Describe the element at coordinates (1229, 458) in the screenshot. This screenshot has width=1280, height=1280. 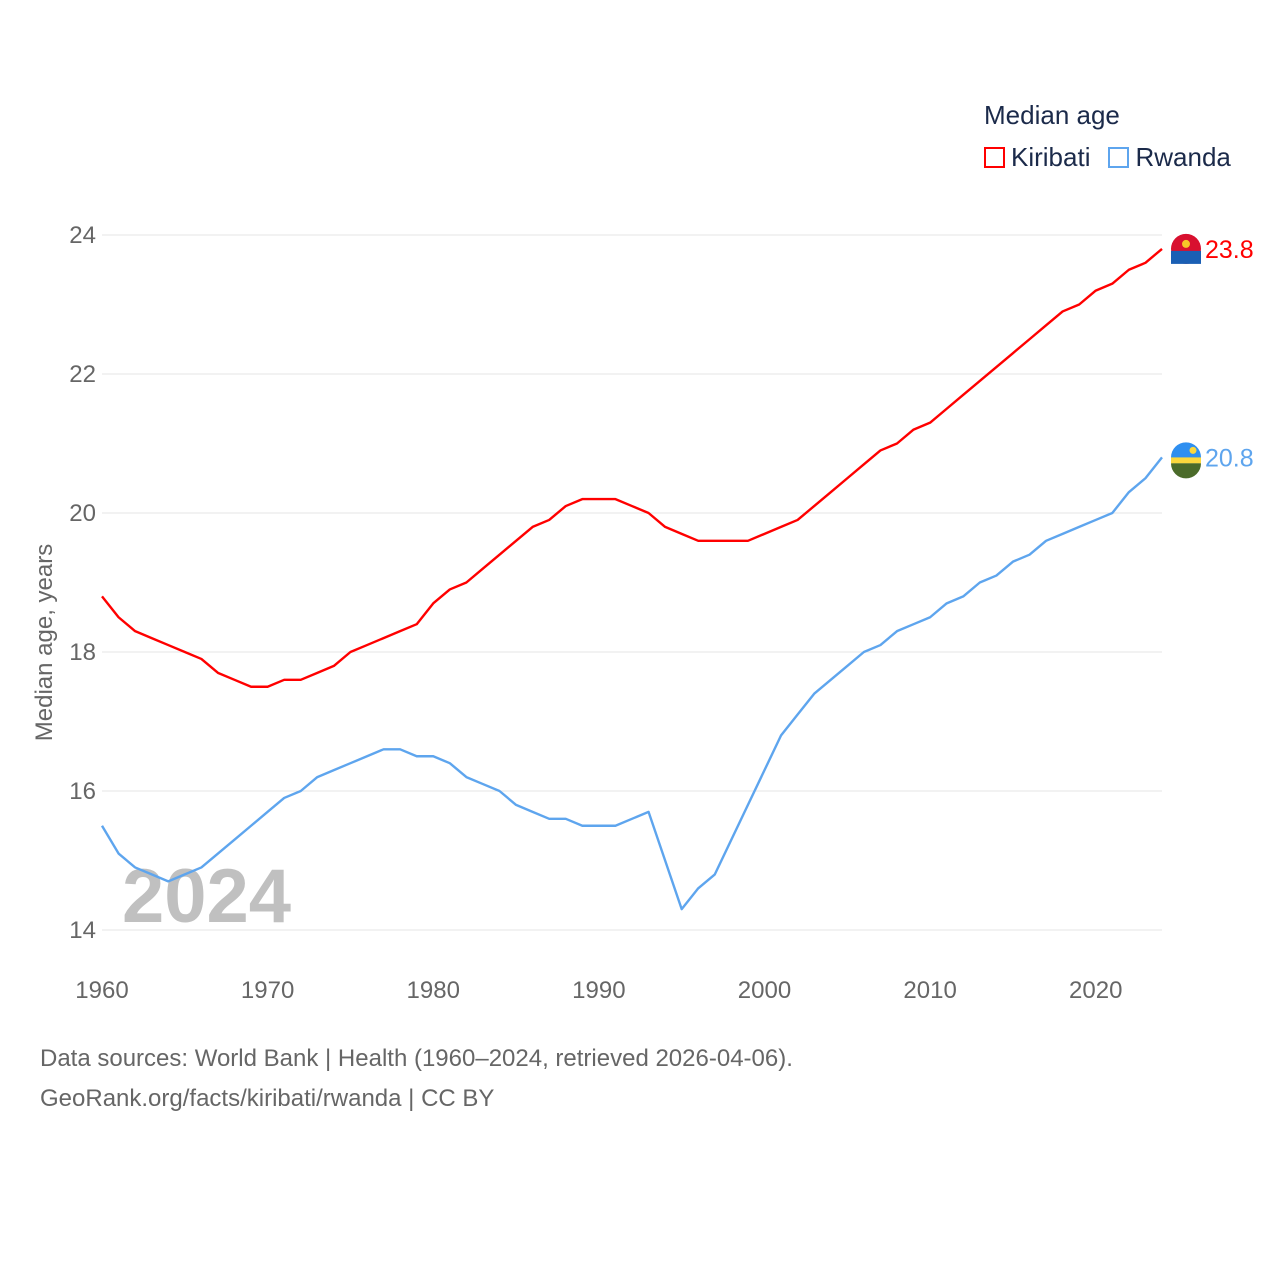
I see `end-value-label: 20.8` at that location.